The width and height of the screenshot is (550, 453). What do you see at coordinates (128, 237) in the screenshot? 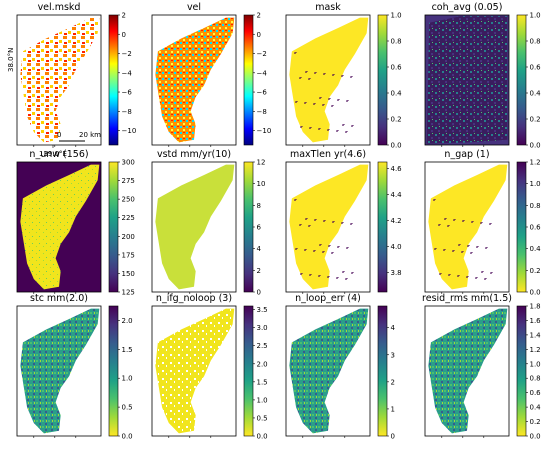
I see `colorbar-tick-label: 200` at bounding box center [128, 237].